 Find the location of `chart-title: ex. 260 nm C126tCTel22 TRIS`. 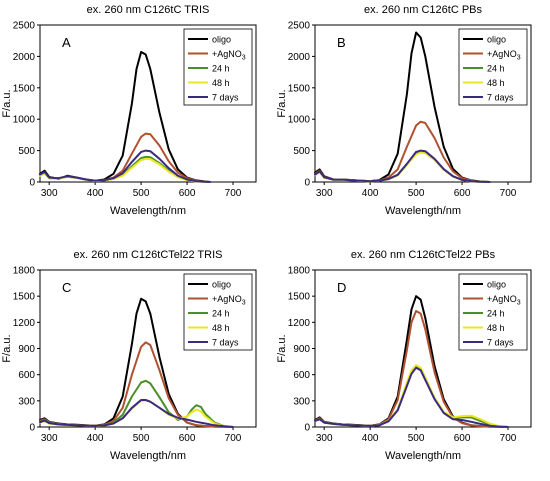

chart-title: ex. 260 nm C126tCTel22 TRIS is located at coordinates (148, 255).